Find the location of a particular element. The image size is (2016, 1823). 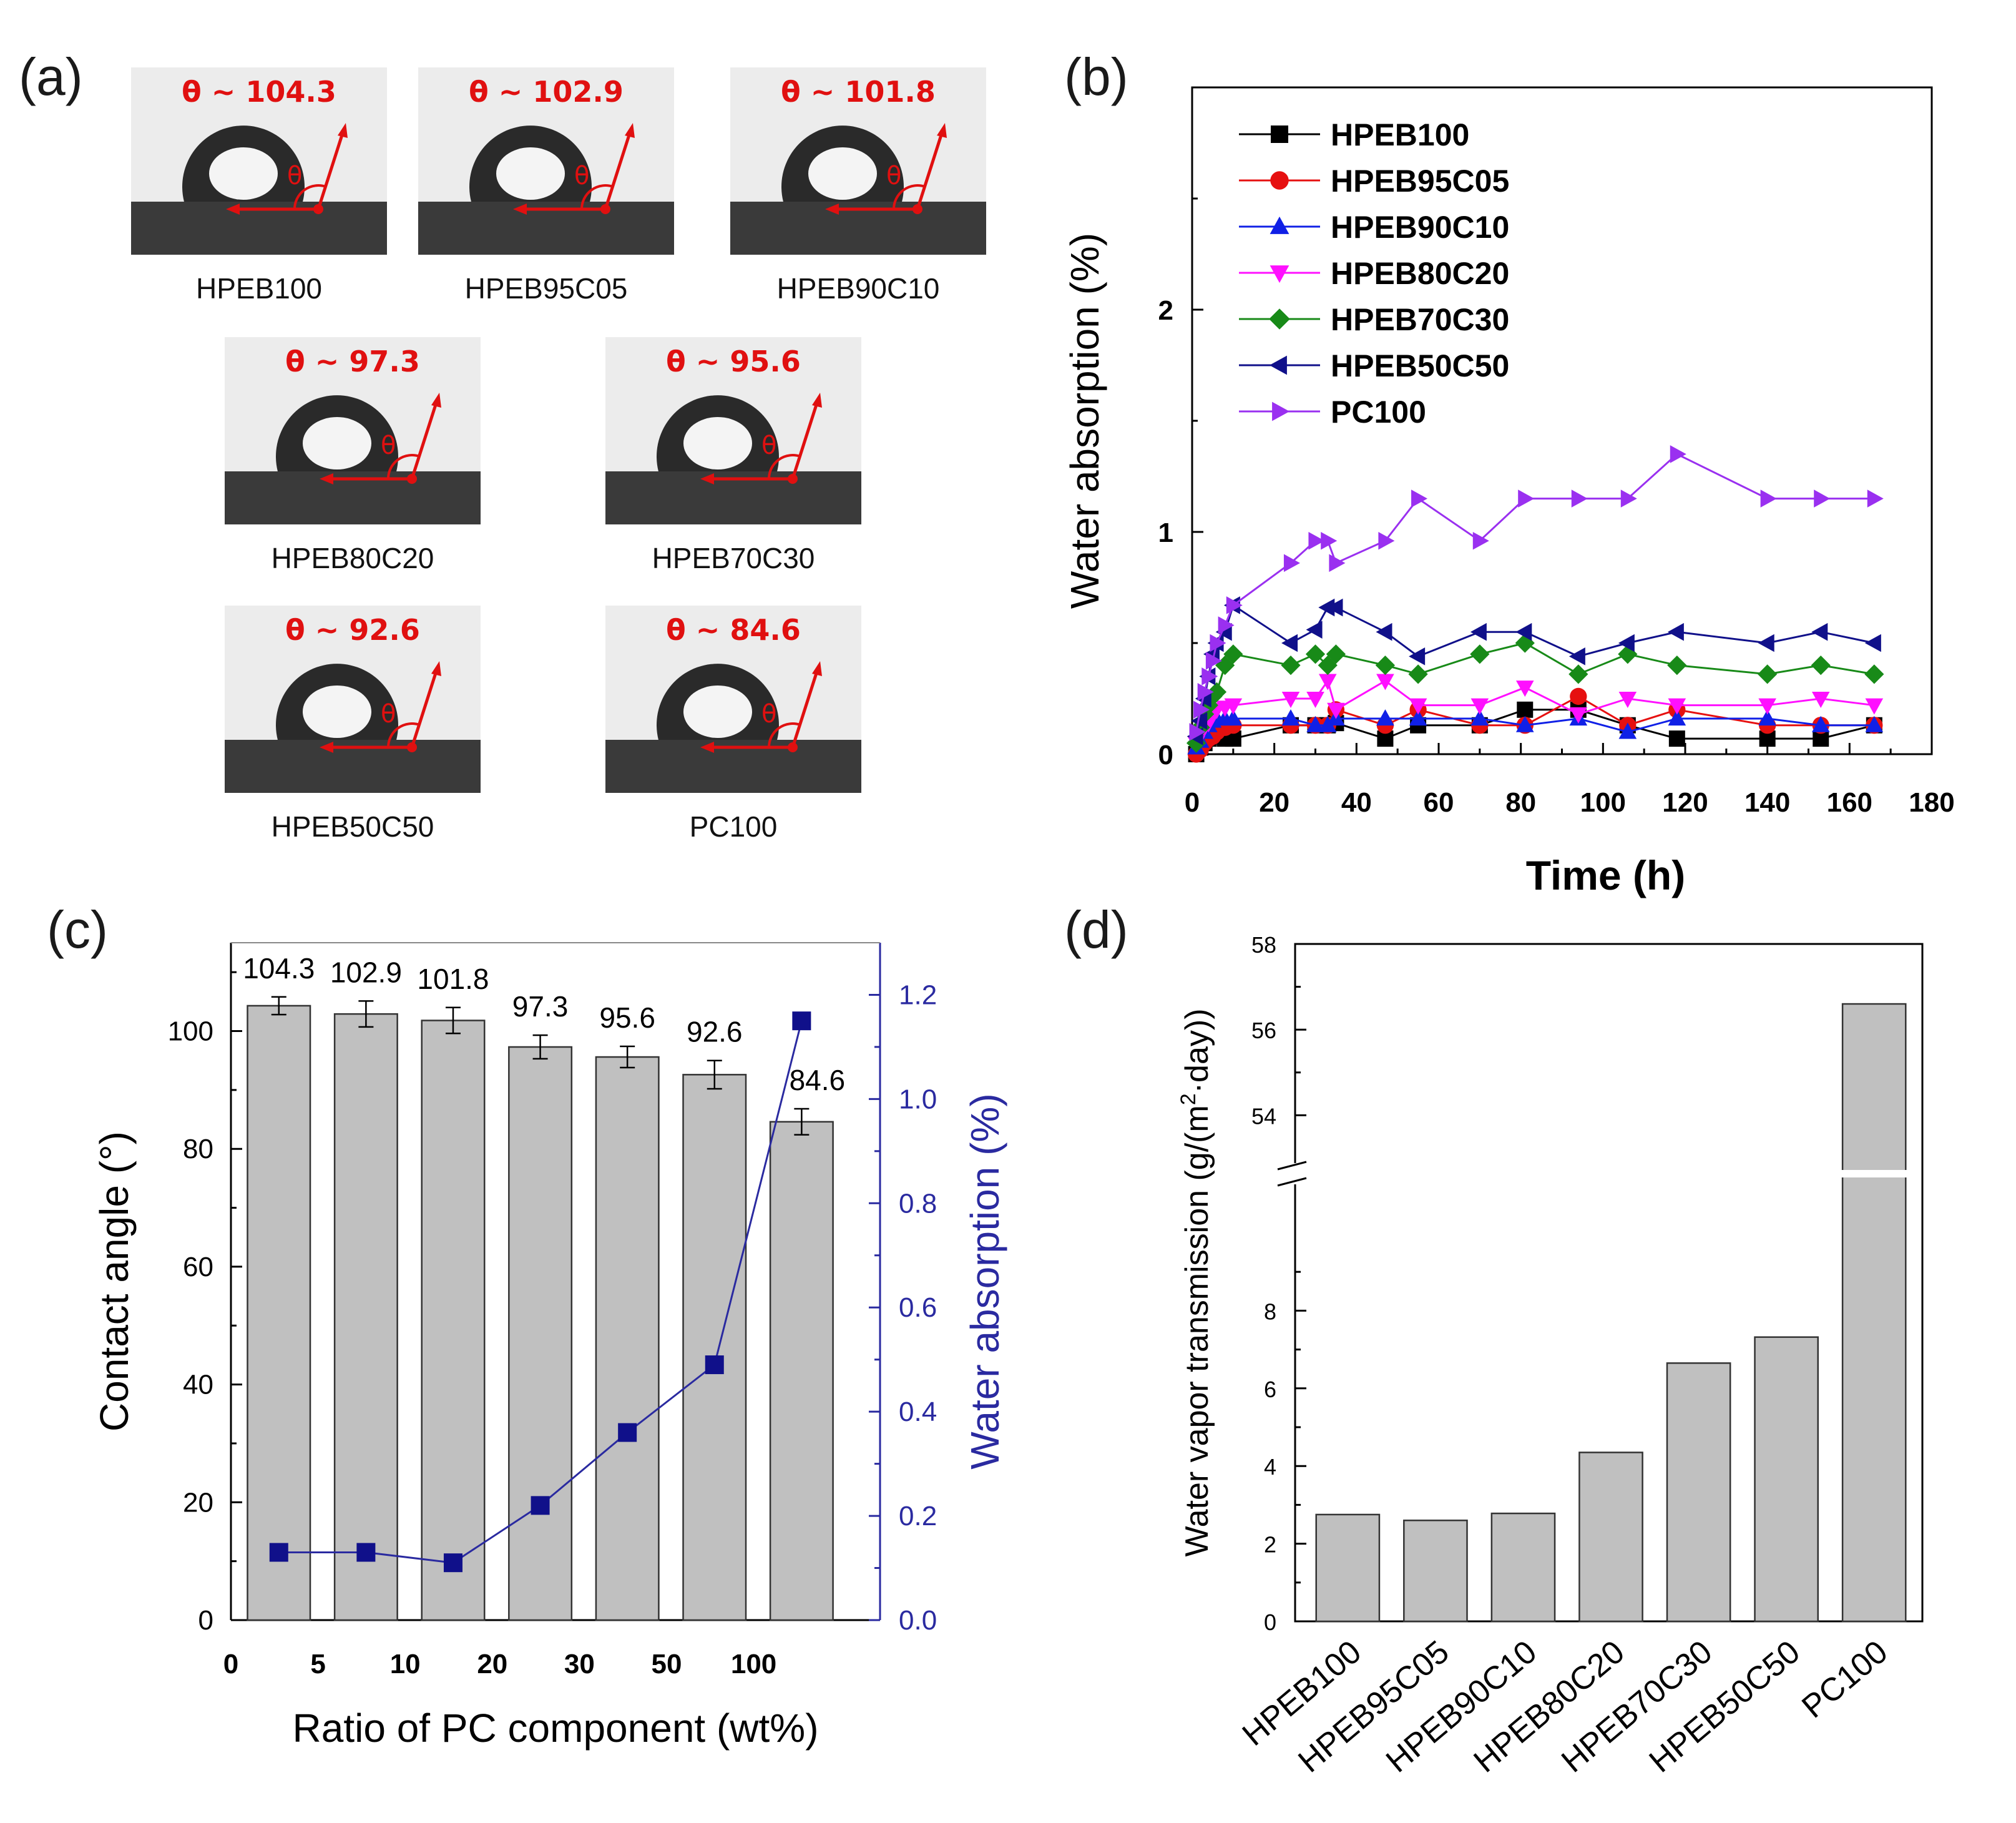

y-axis-title: Water absorption (%) is located at coordinates (1084, 421).